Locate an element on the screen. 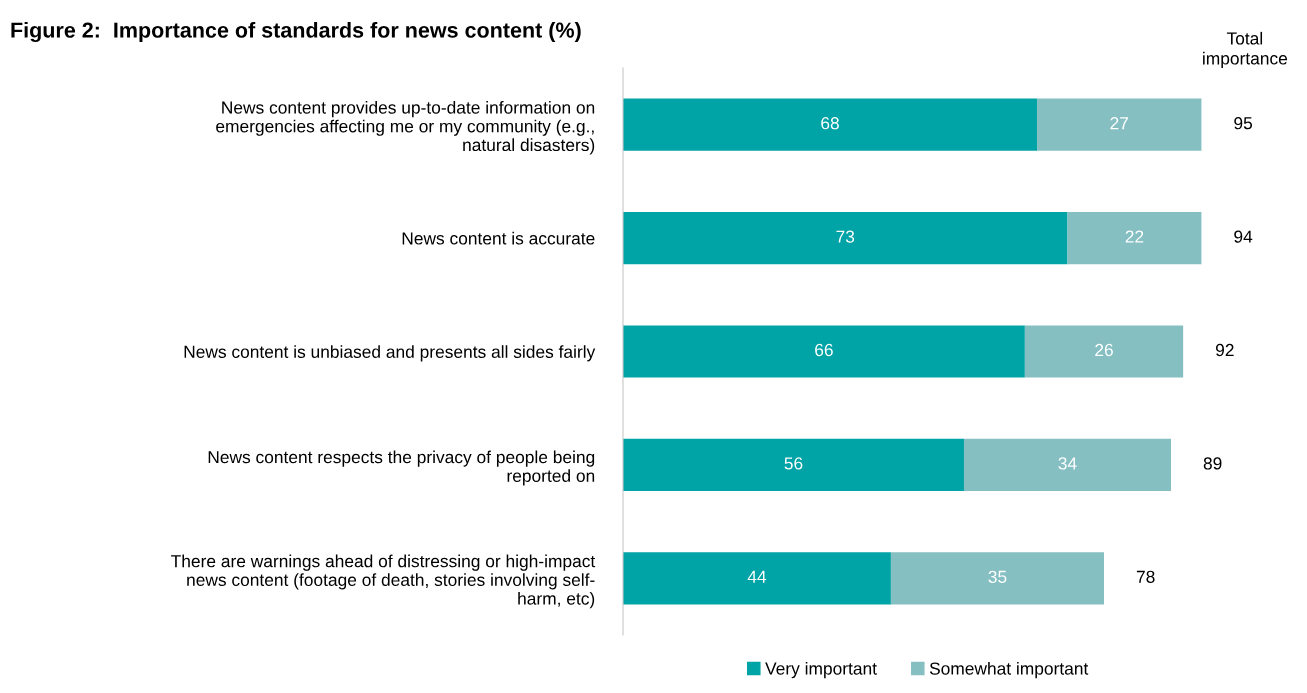 This screenshot has height=693, width=1307. data-label: 22 is located at coordinates (1134, 236).